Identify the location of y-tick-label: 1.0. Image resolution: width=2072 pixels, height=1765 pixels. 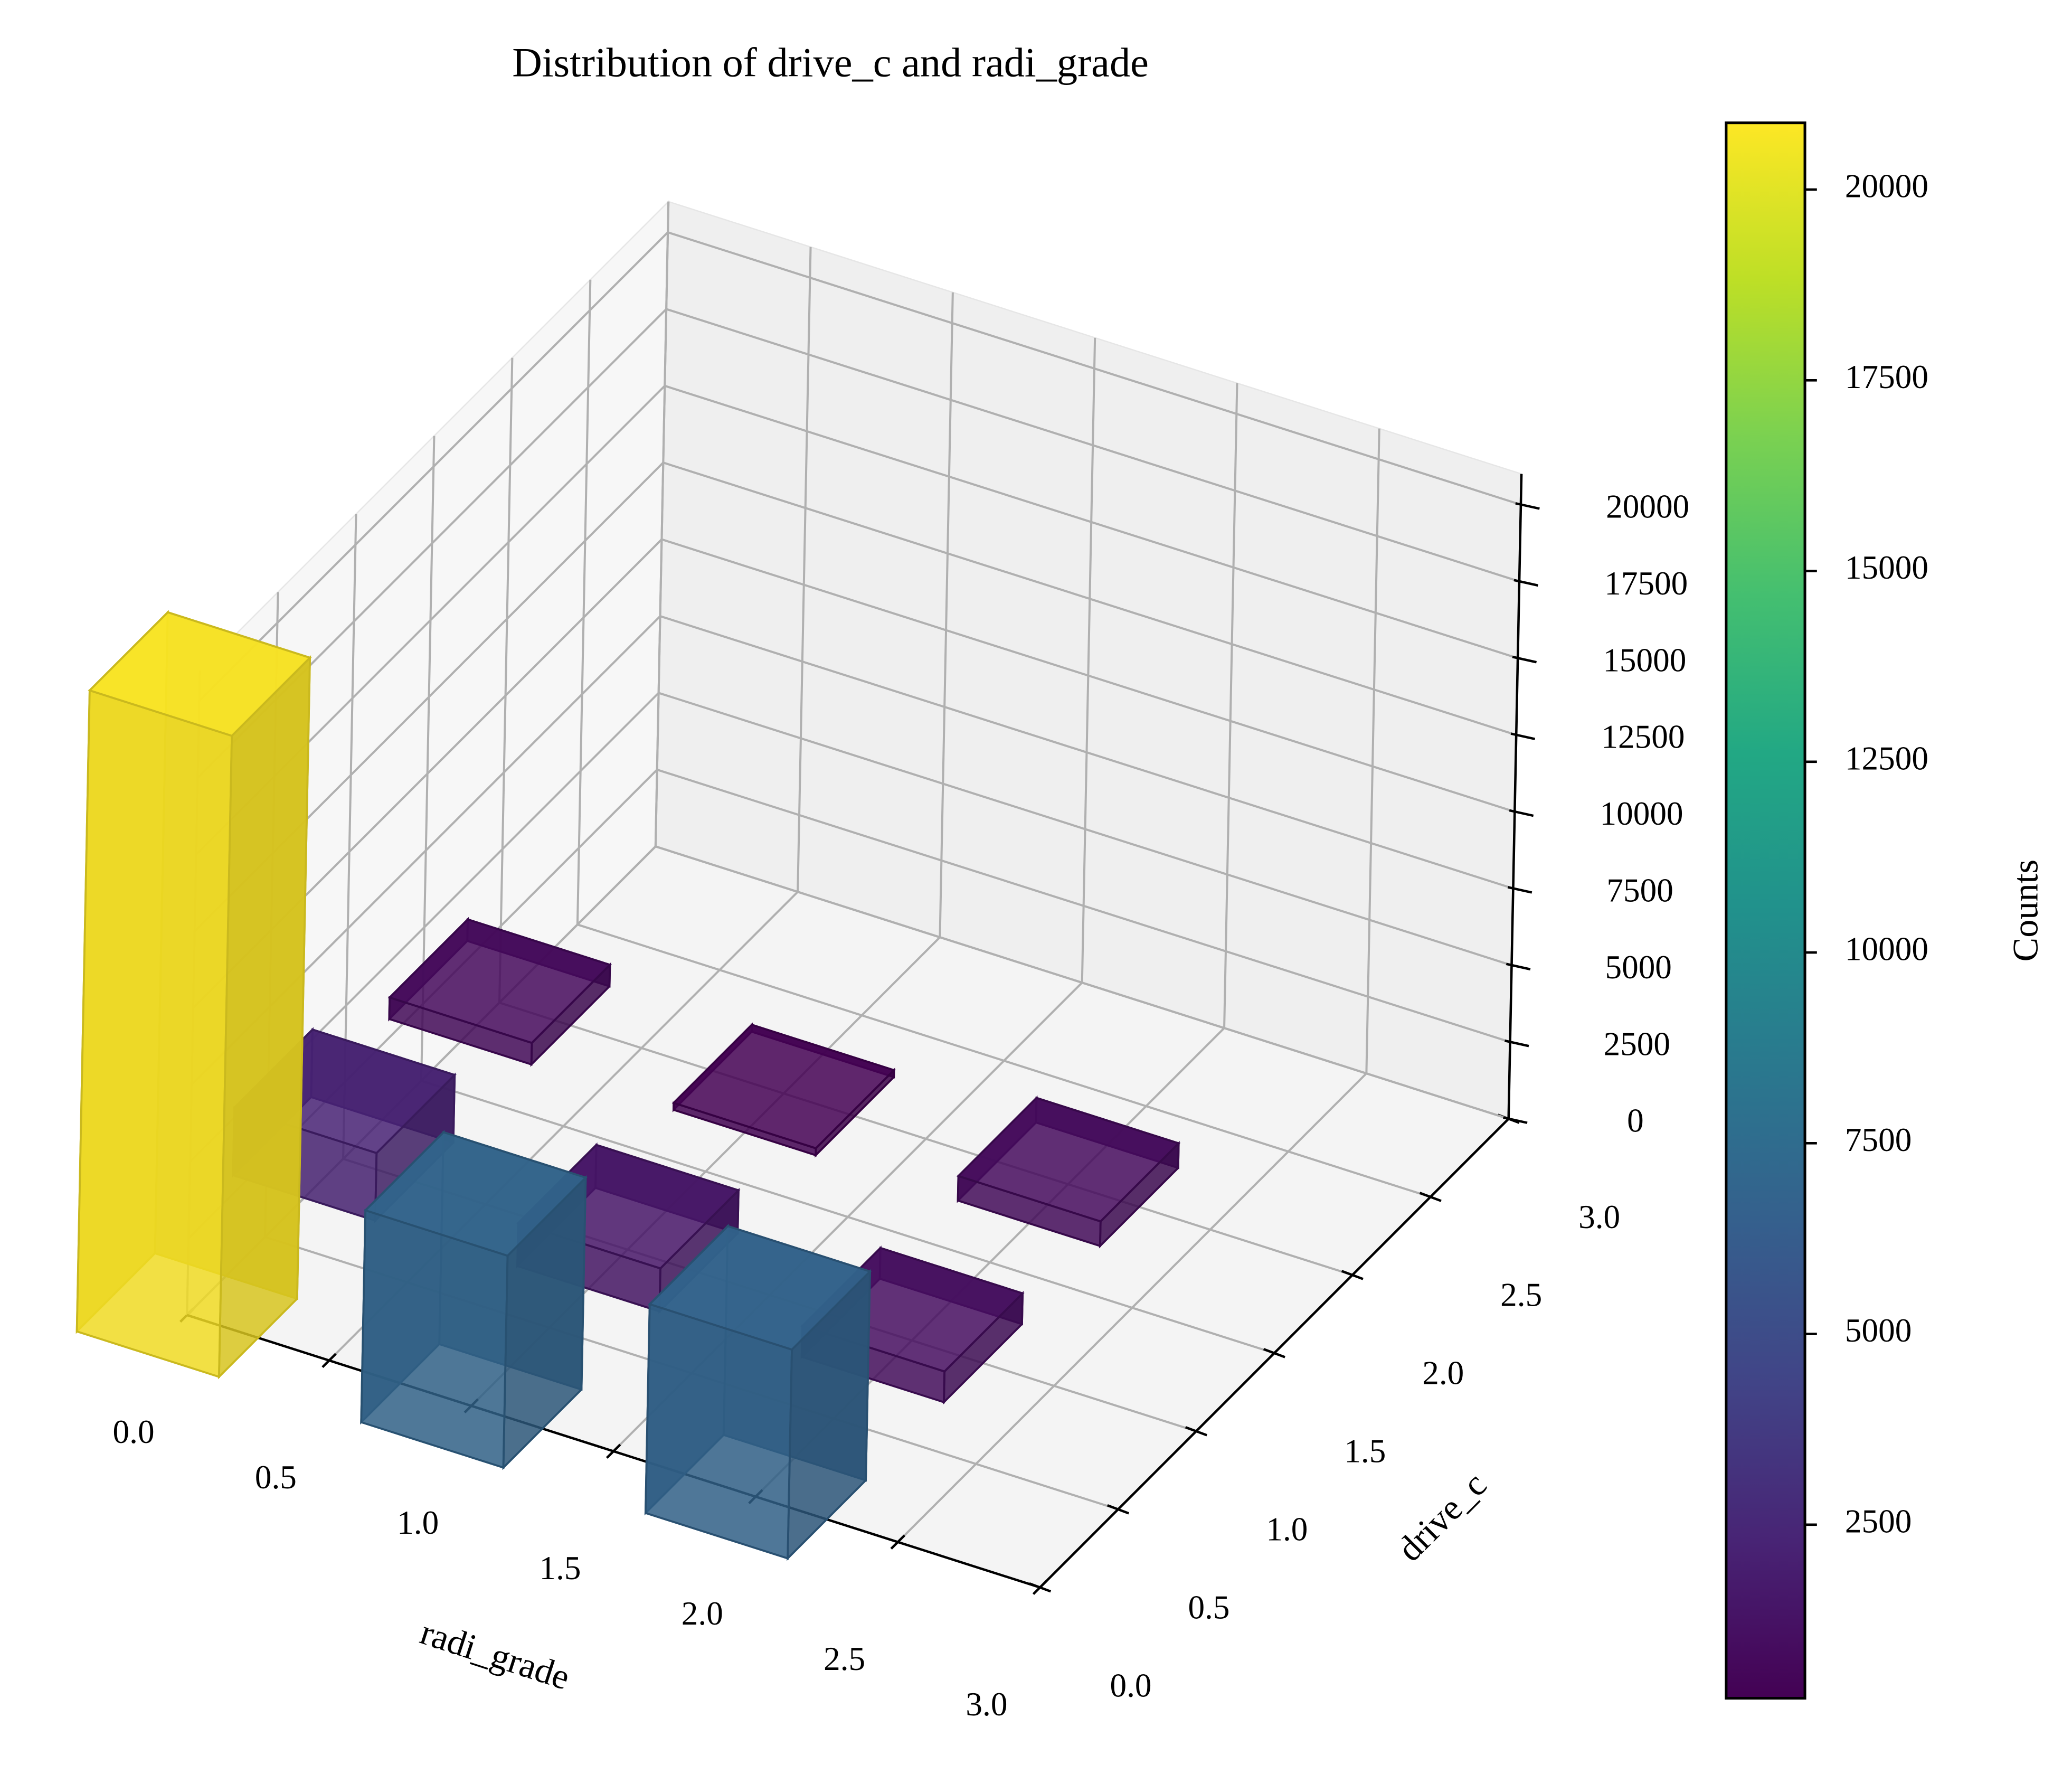
(1287, 1529).